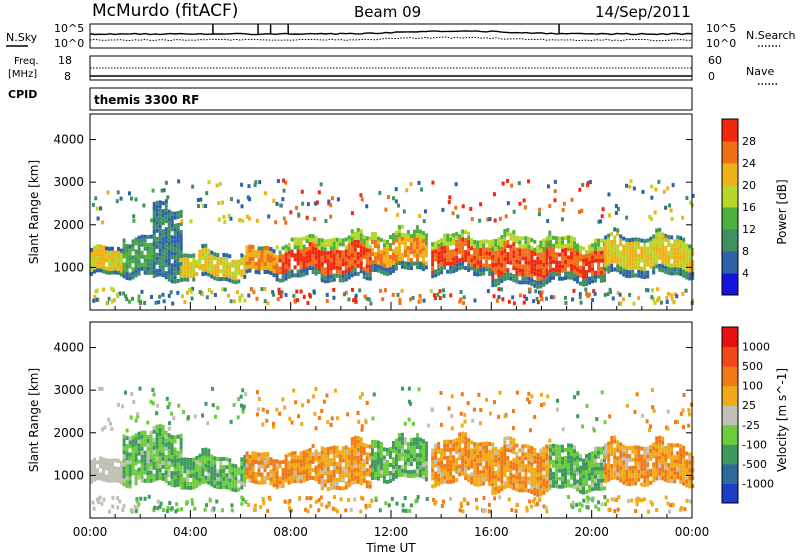 Image resolution: width=800 pixels, height=554 pixels. I want to click on y-tick-label: 3000, so click(68, 182).